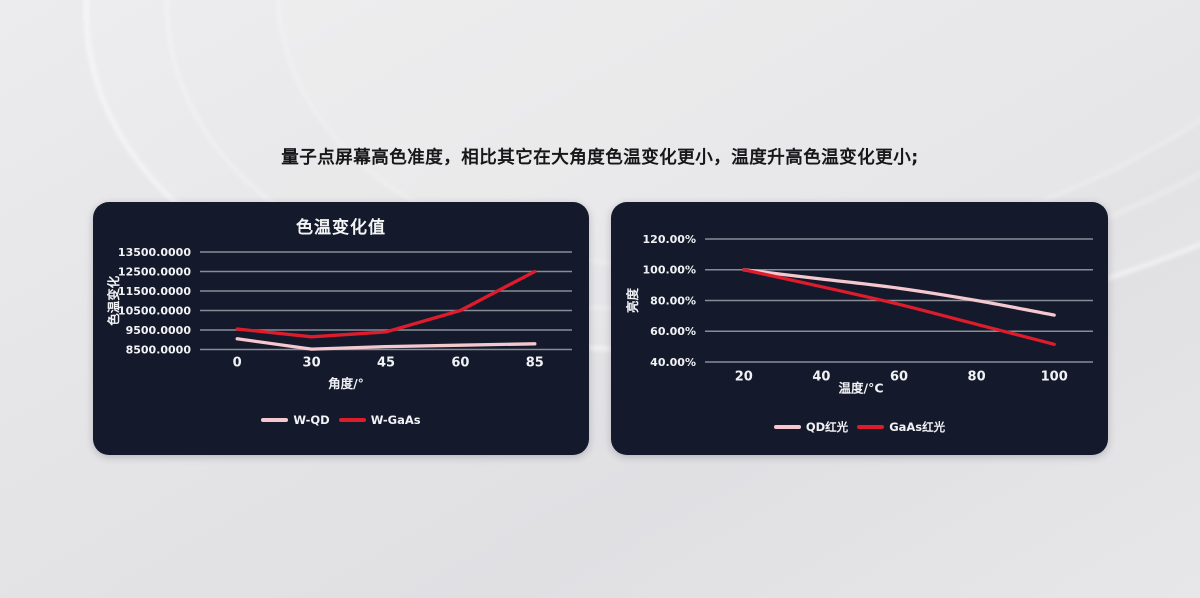 This screenshot has width=1200, height=598. Describe the element at coordinates (673, 331) in the screenshot. I see `y-tick-label: 60.00%` at that location.